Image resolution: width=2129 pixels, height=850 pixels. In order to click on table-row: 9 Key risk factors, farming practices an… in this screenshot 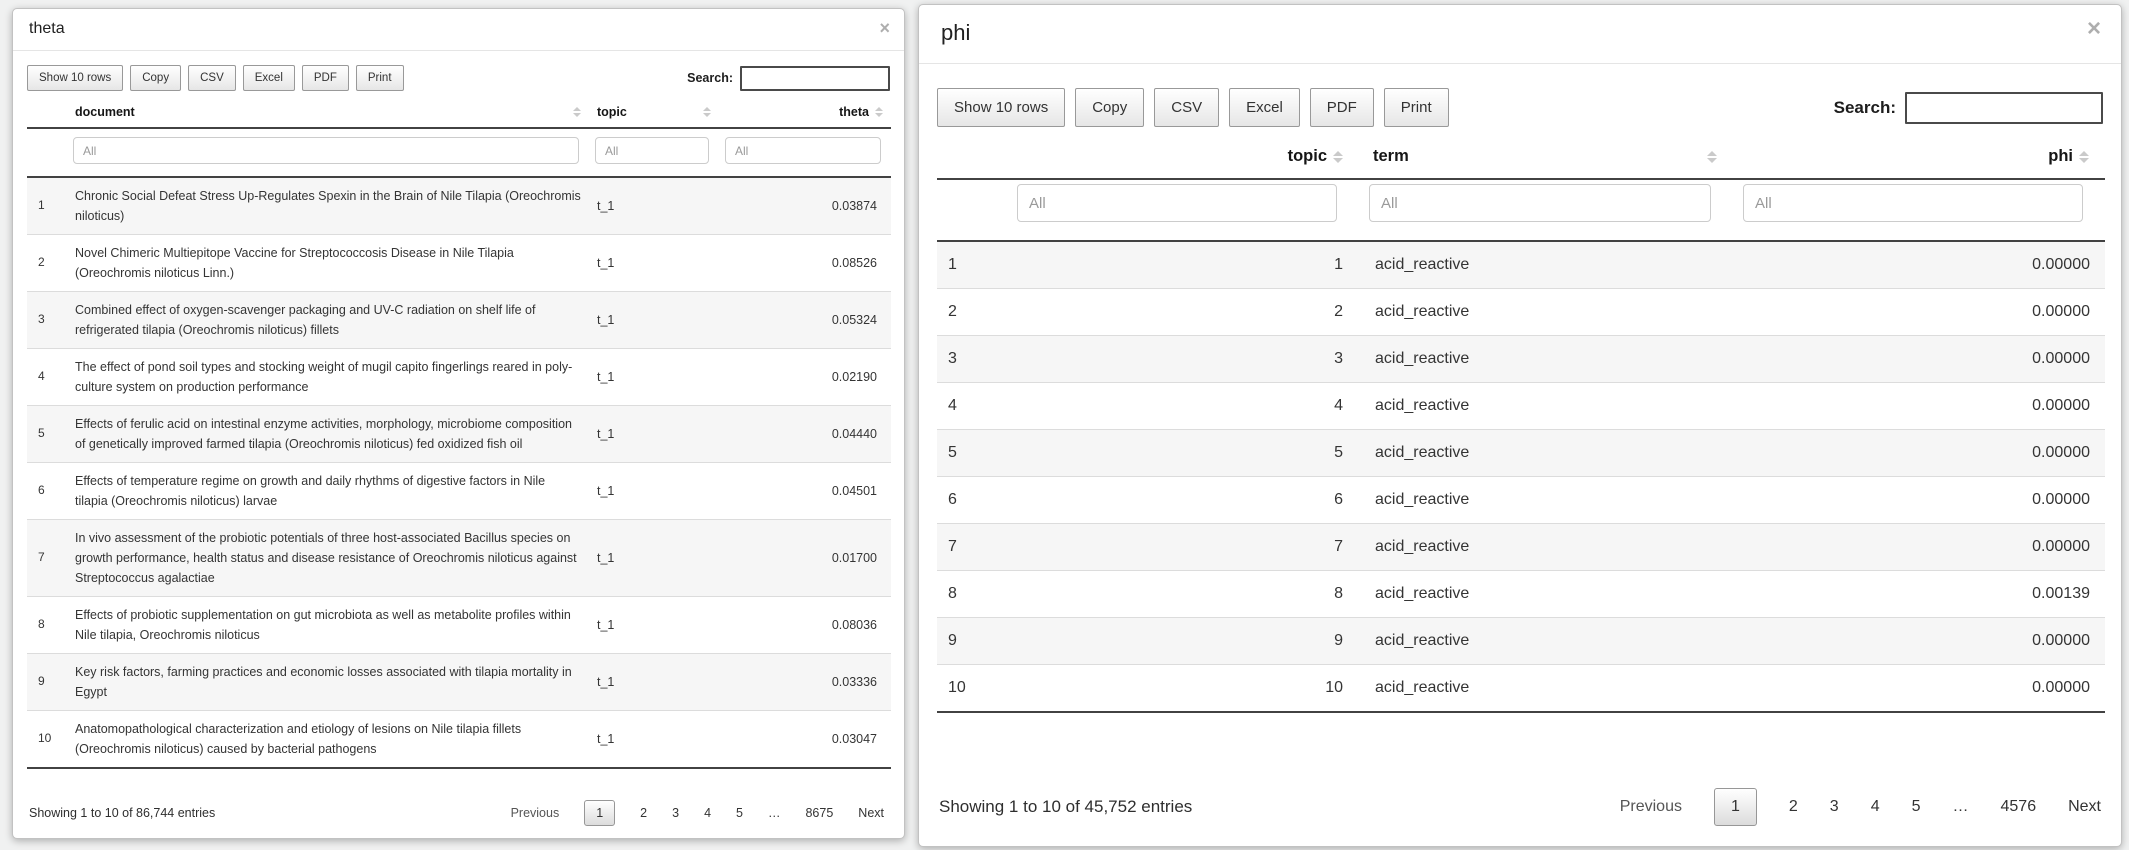, I will do `click(459, 682)`.